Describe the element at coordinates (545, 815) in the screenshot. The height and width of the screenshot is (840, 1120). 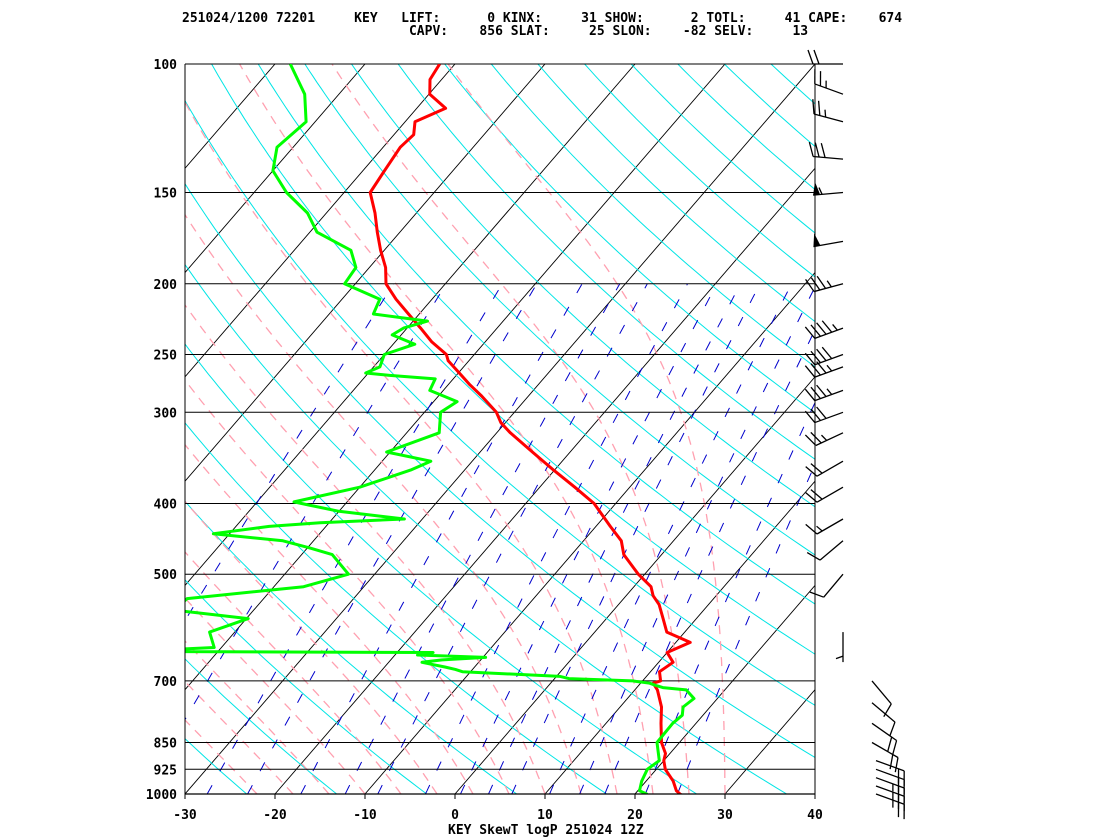
I see `temperature-tick-label: 10` at that location.